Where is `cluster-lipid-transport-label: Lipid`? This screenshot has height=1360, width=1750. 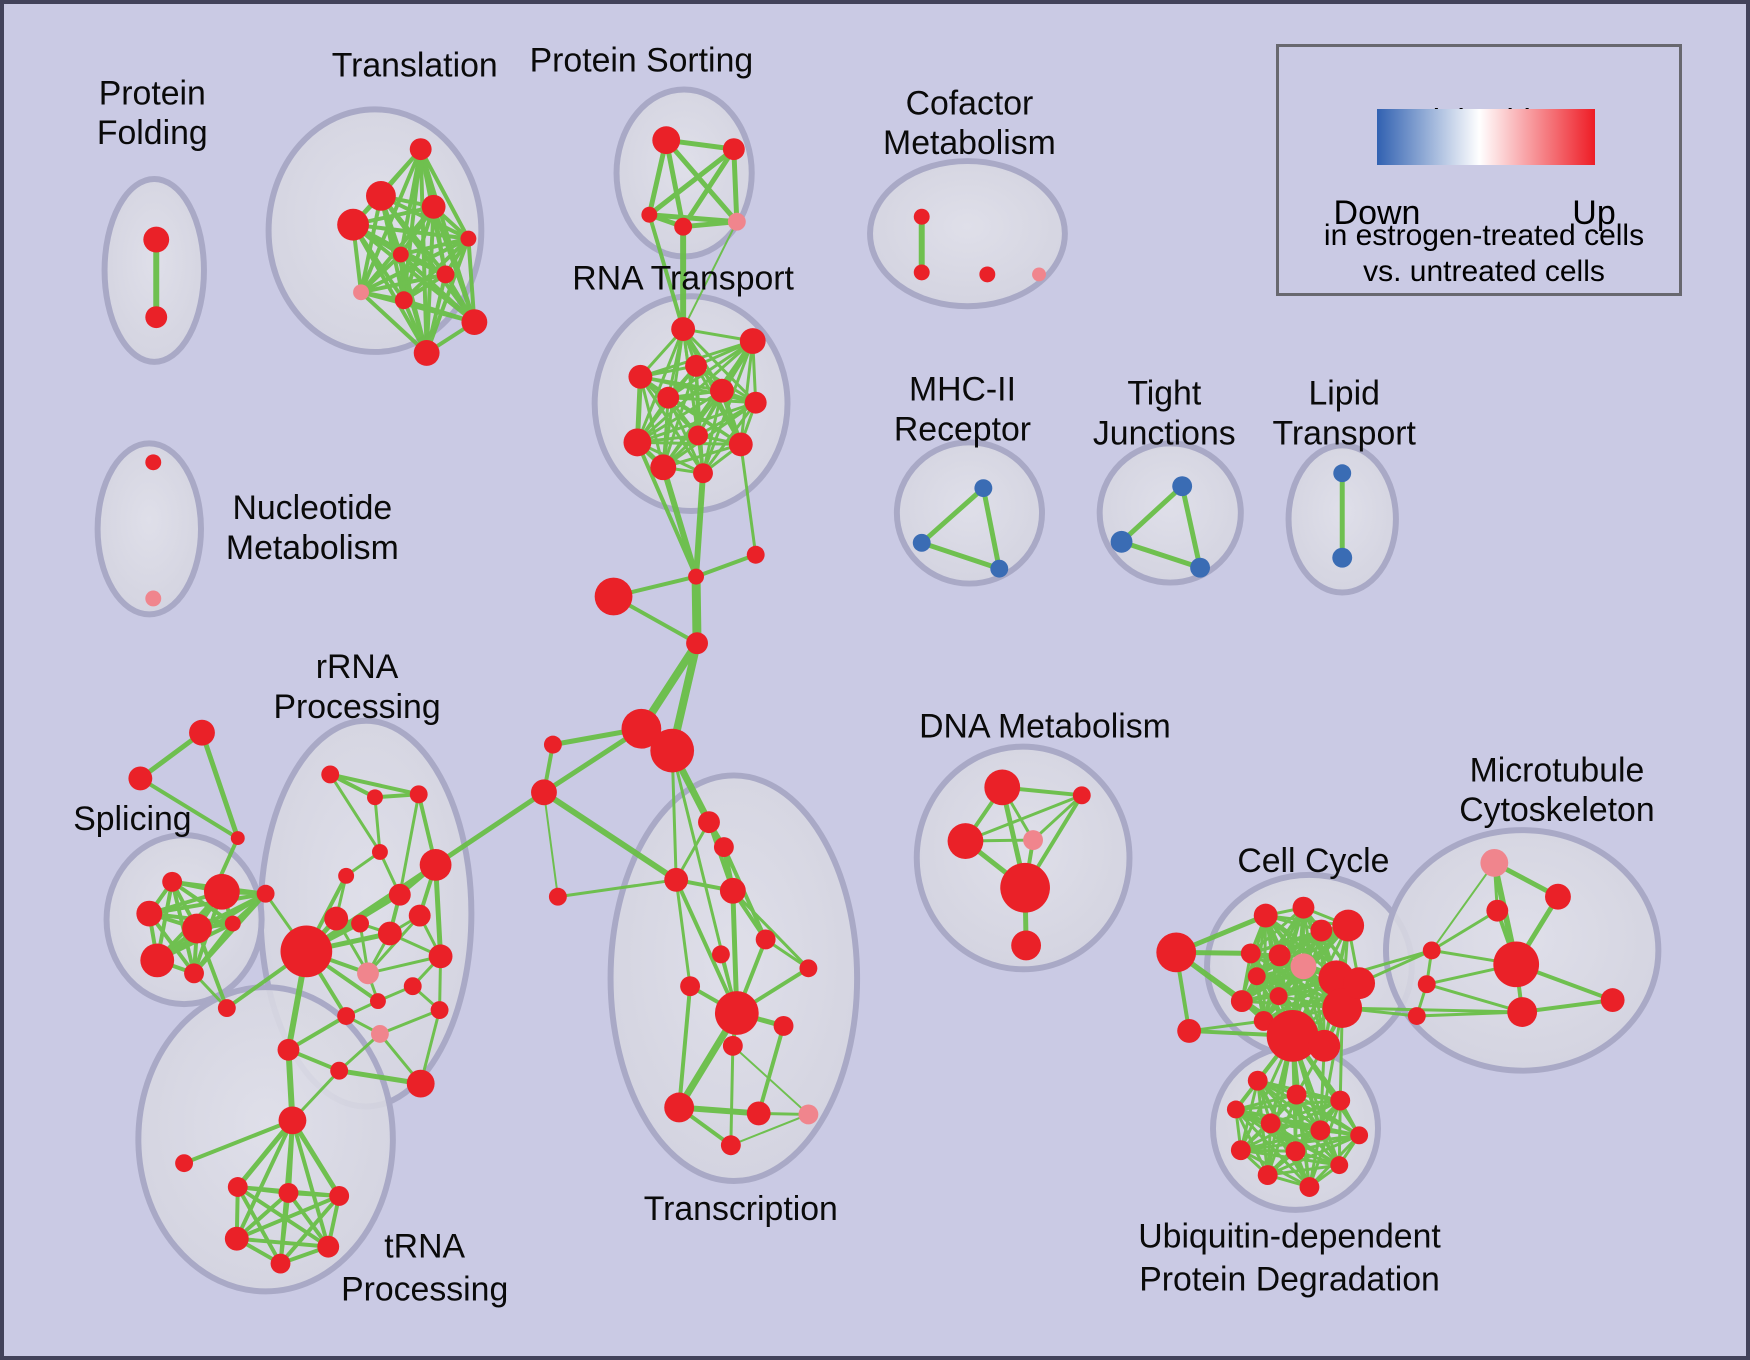 cluster-lipid-transport-label: Lipid is located at coordinates (1344, 394).